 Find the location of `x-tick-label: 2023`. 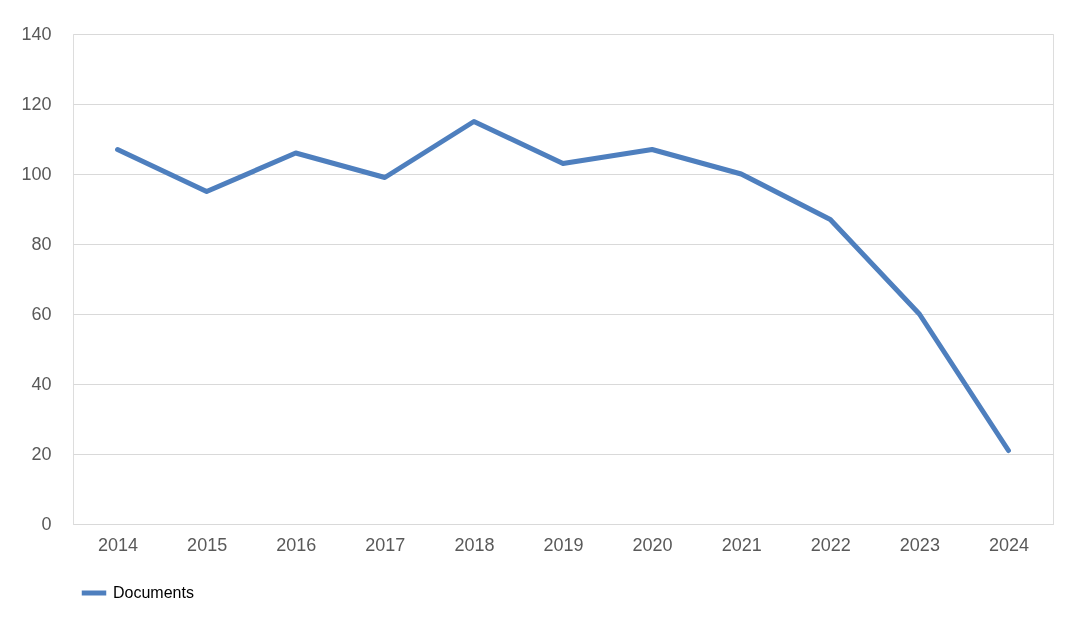

x-tick-label: 2023 is located at coordinates (919, 544).